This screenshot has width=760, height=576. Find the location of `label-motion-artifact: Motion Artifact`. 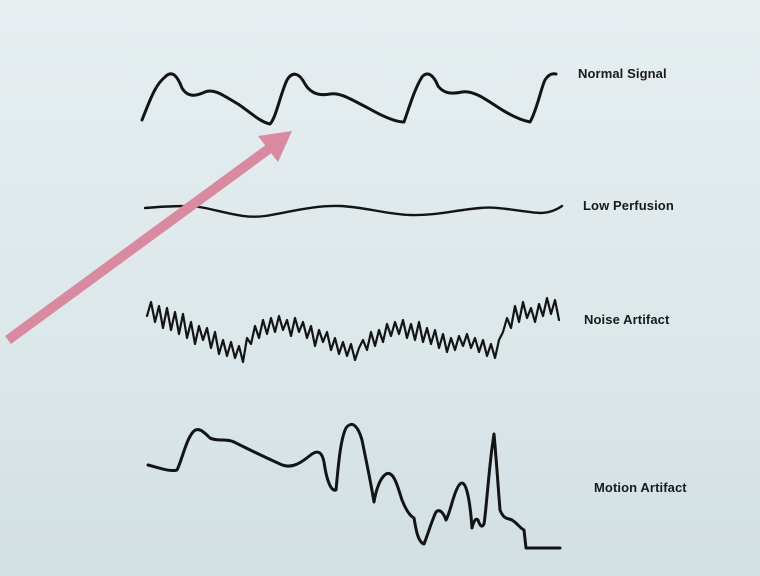

label-motion-artifact: Motion Artifact is located at coordinates (640, 487).